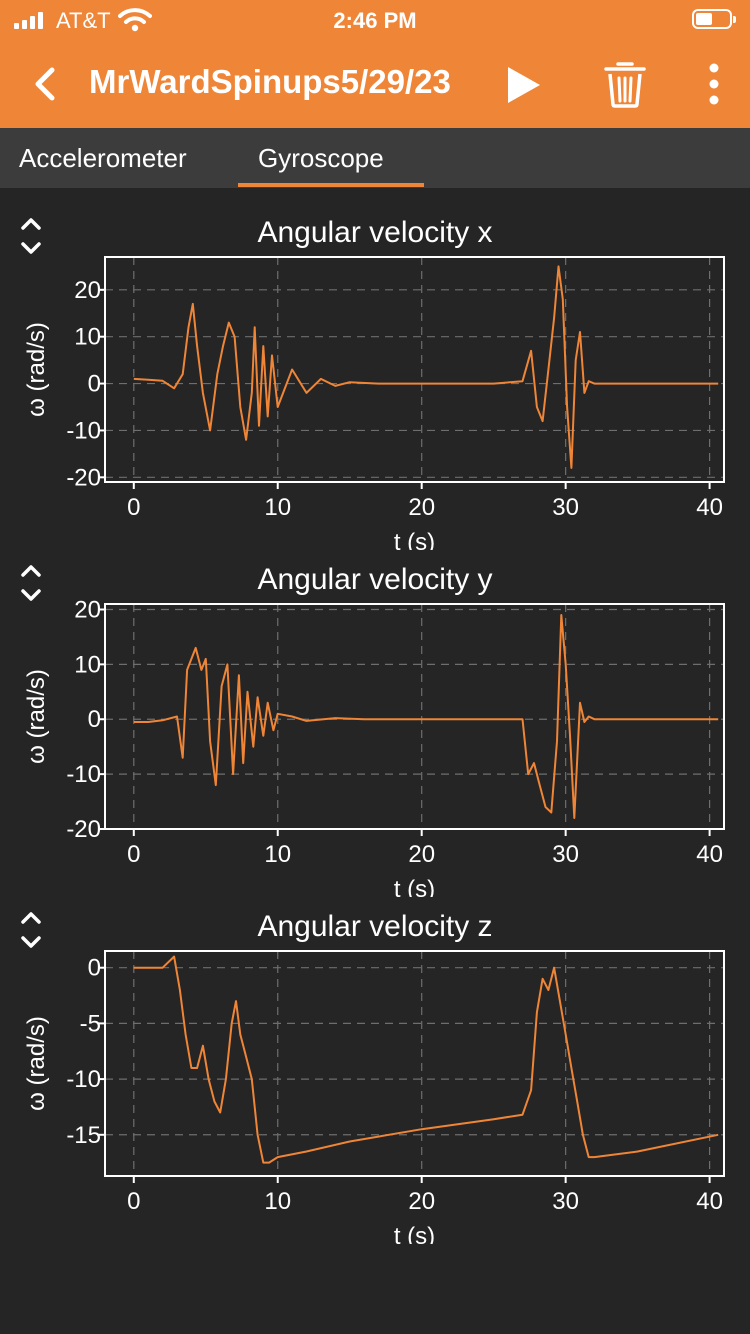 The width and height of the screenshot is (750, 1334). What do you see at coordinates (90, 1023) in the screenshot?
I see `y-tick-label: -5` at bounding box center [90, 1023].